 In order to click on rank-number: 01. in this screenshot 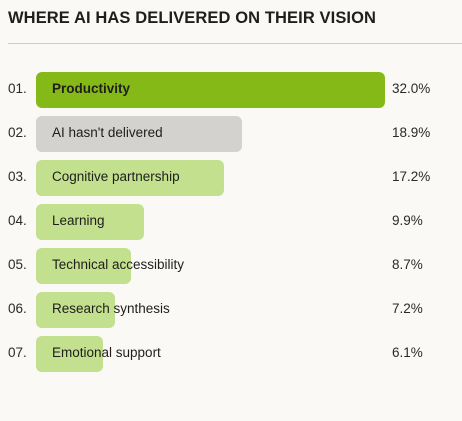, I will do `click(17, 88)`.